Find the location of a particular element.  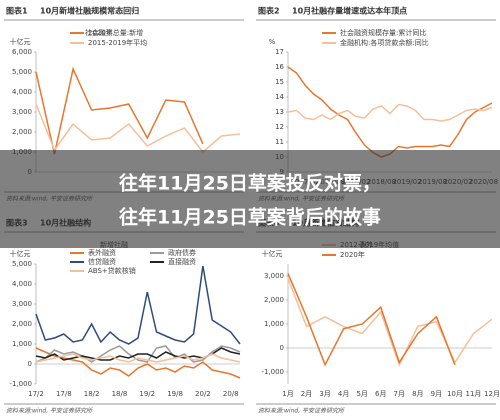

x-tick-label: 17/8 is located at coordinates (64, 394).